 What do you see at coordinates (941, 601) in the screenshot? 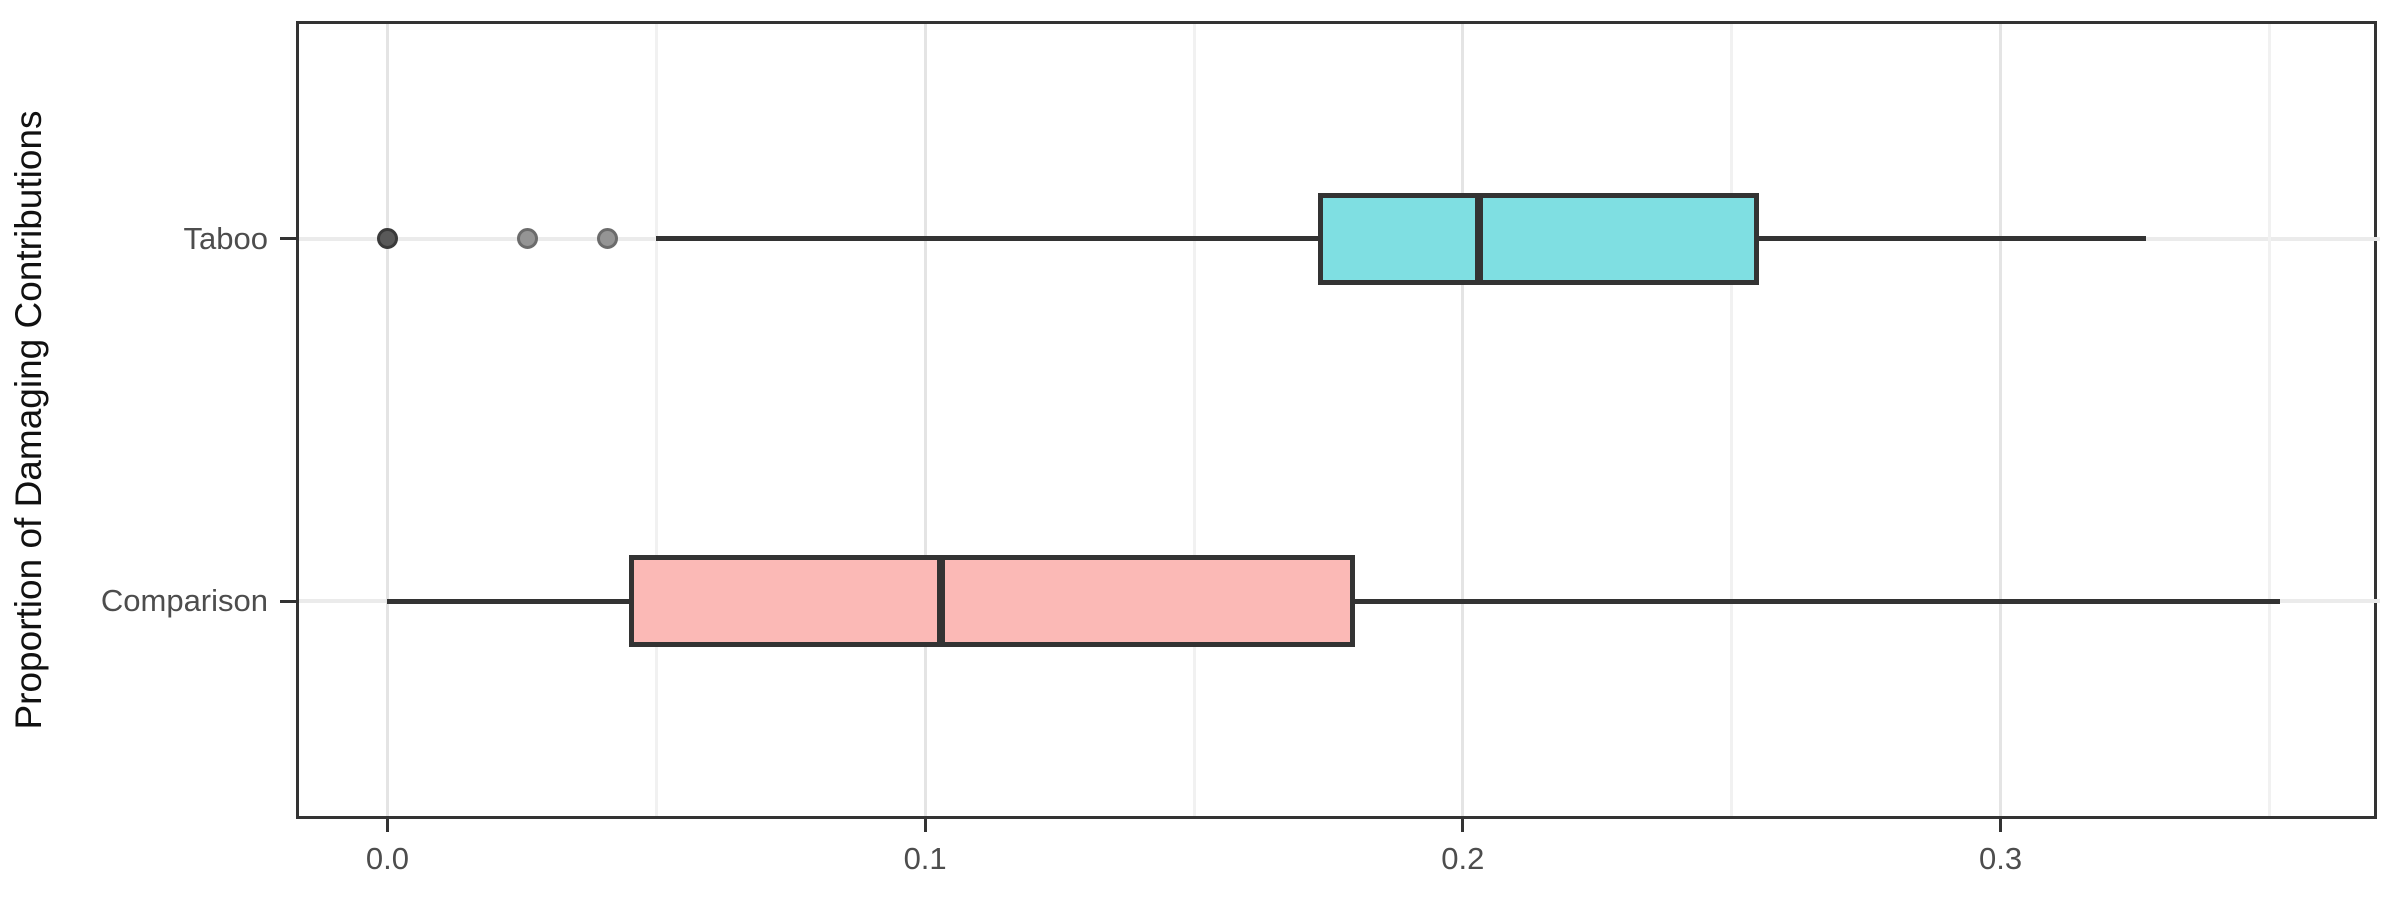
I see `median-comparison` at bounding box center [941, 601].